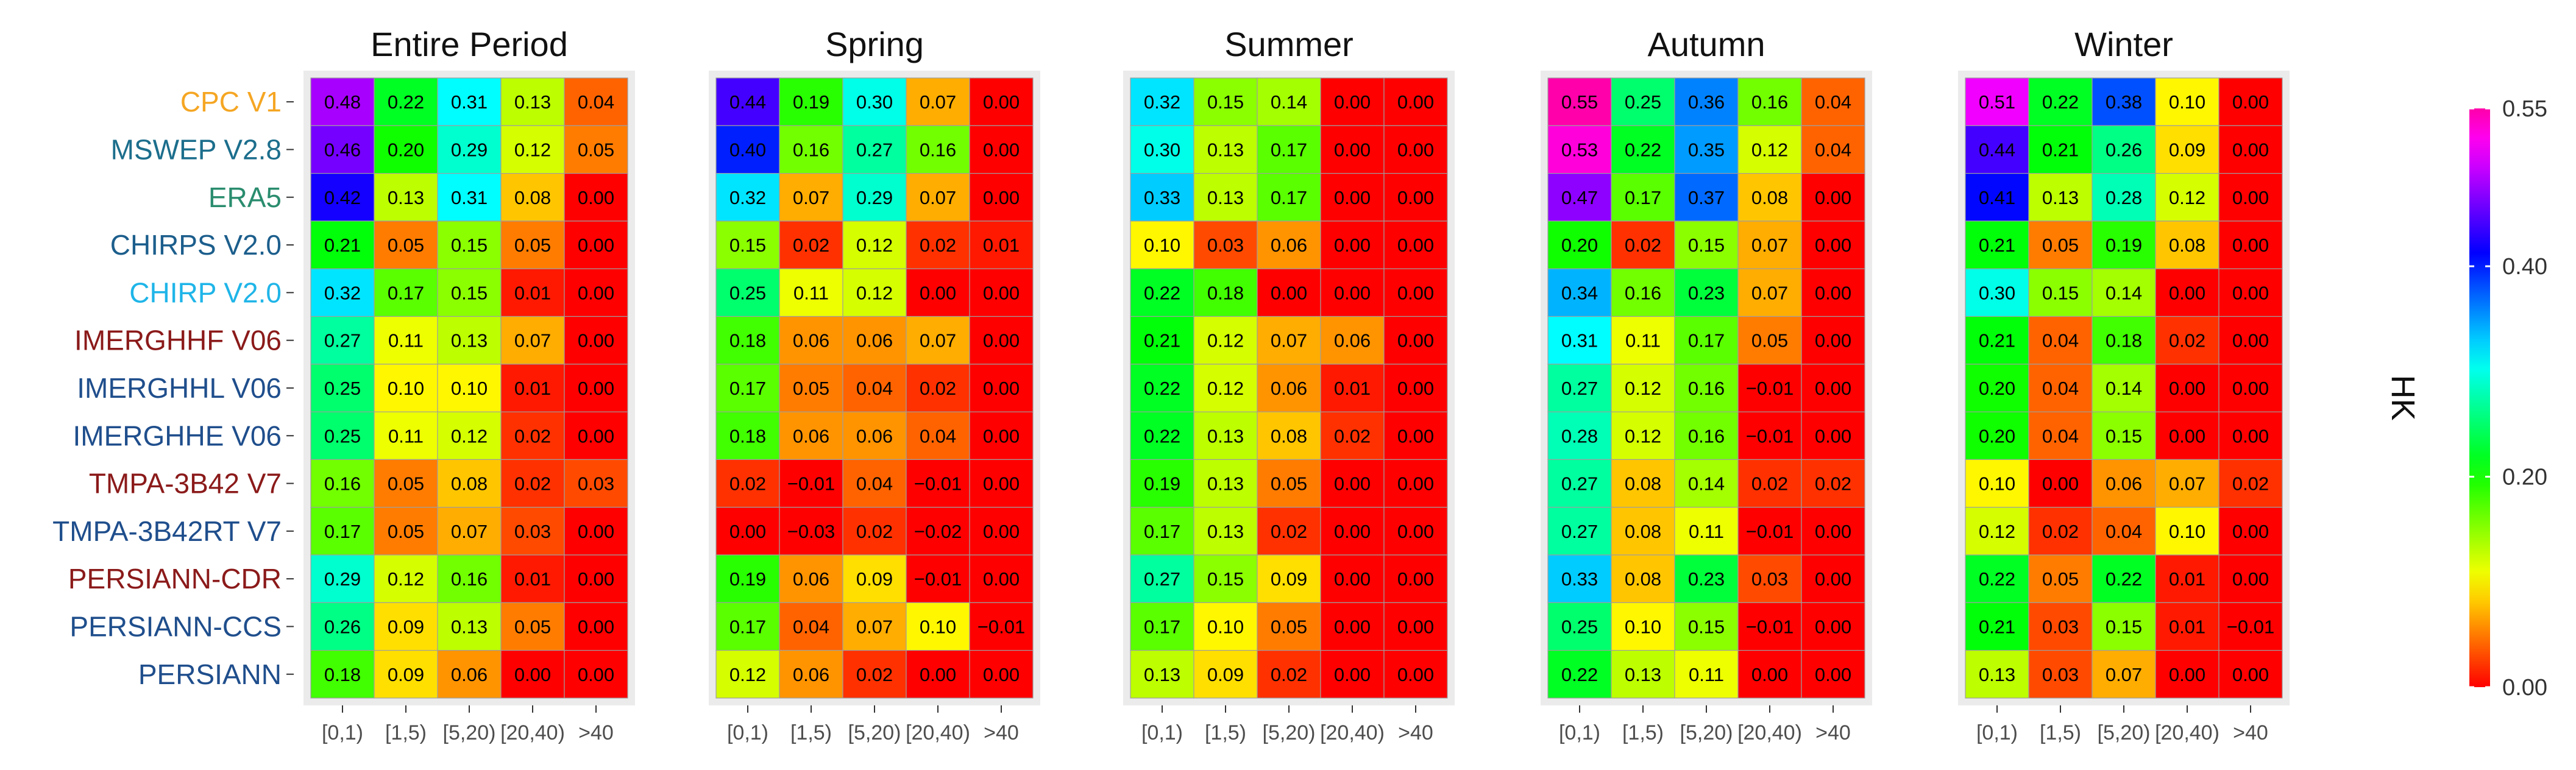  I want to click on cell-value-label: −0.02, so click(938, 532).